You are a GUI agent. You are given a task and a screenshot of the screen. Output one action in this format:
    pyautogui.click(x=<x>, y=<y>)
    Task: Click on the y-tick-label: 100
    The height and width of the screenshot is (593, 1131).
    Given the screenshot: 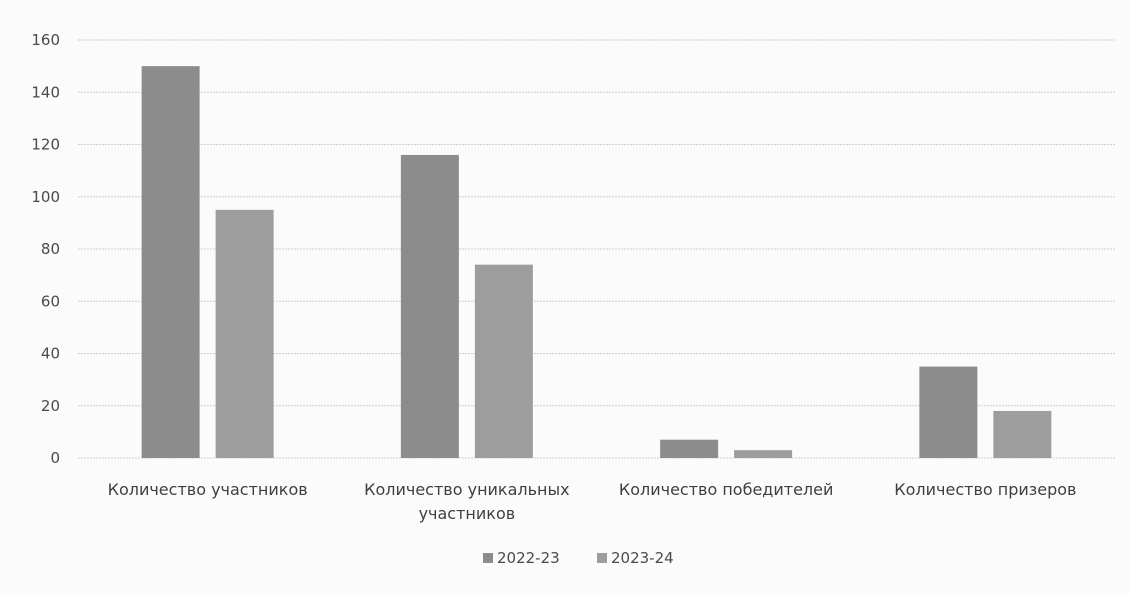 What is the action you would take?
    pyautogui.click(x=45, y=197)
    